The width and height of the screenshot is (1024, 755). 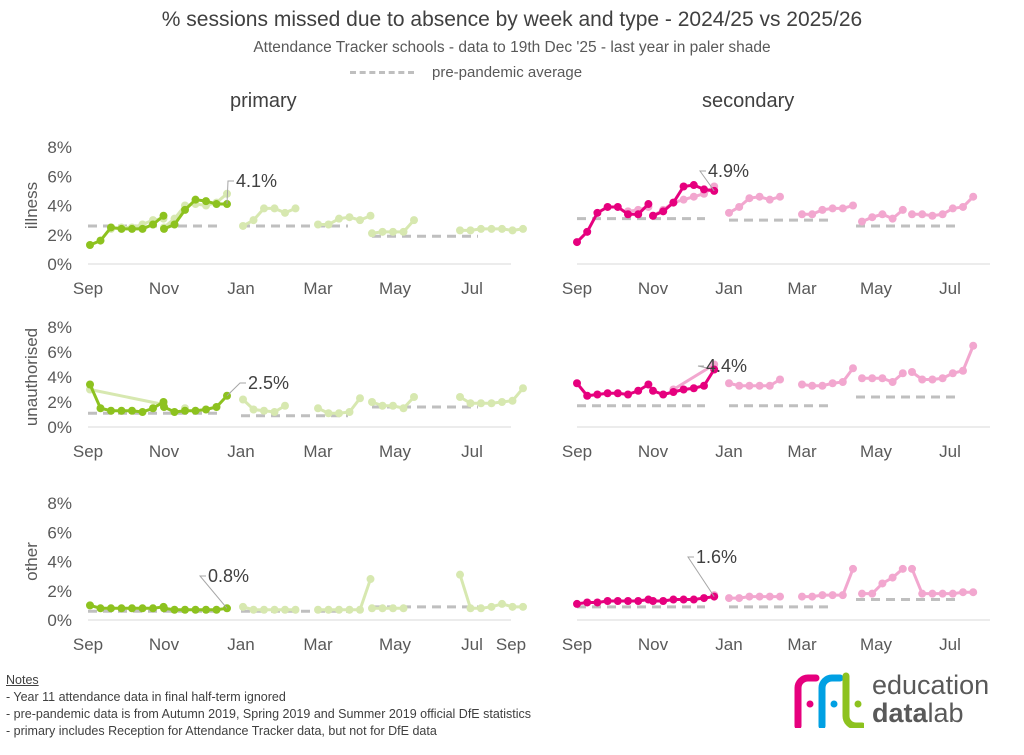 I want to click on panel-other-primary: 0% 2% 4% 6% 8% other Sep Nov Jan Mar May Jul Sep 0.8%, so click(x=274, y=574).